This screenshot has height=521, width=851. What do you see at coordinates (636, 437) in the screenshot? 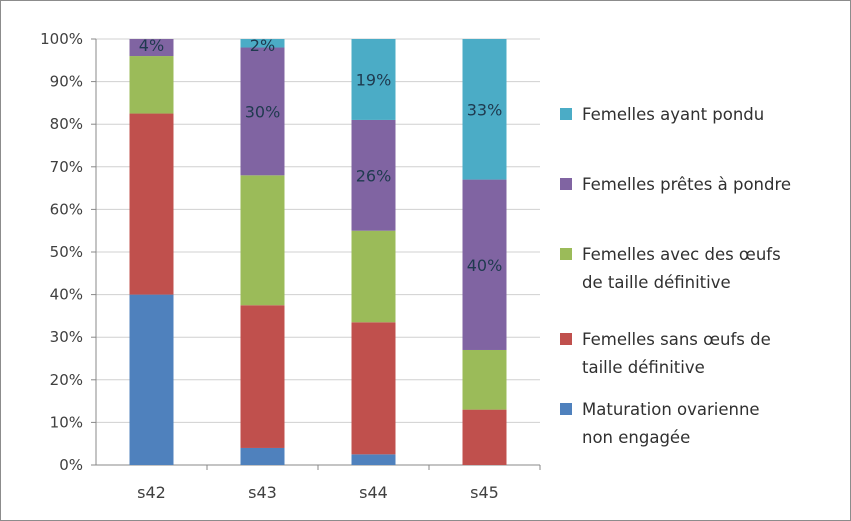
I see `legend-label: non engagée` at bounding box center [636, 437].